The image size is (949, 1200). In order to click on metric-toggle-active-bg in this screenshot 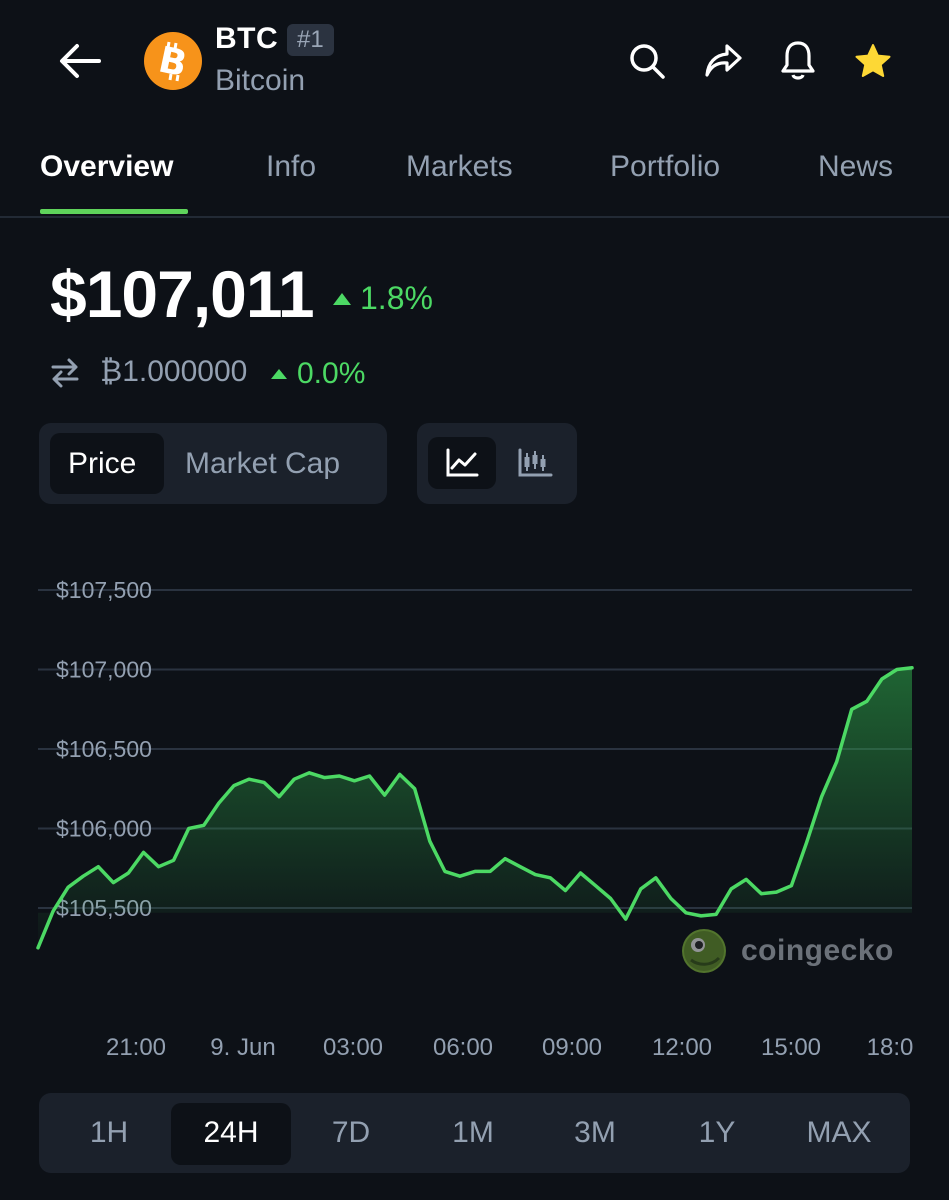, I will do `click(107, 463)`.